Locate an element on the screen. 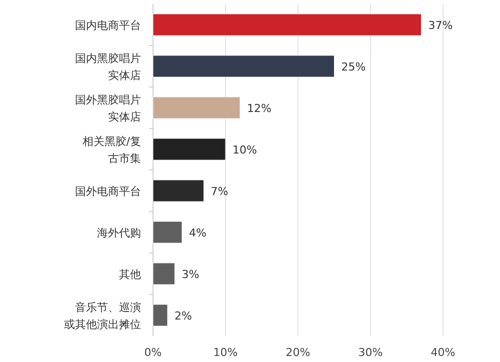 The width and height of the screenshot is (500, 362). data-label: 2% is located at coordinates (183, 315).